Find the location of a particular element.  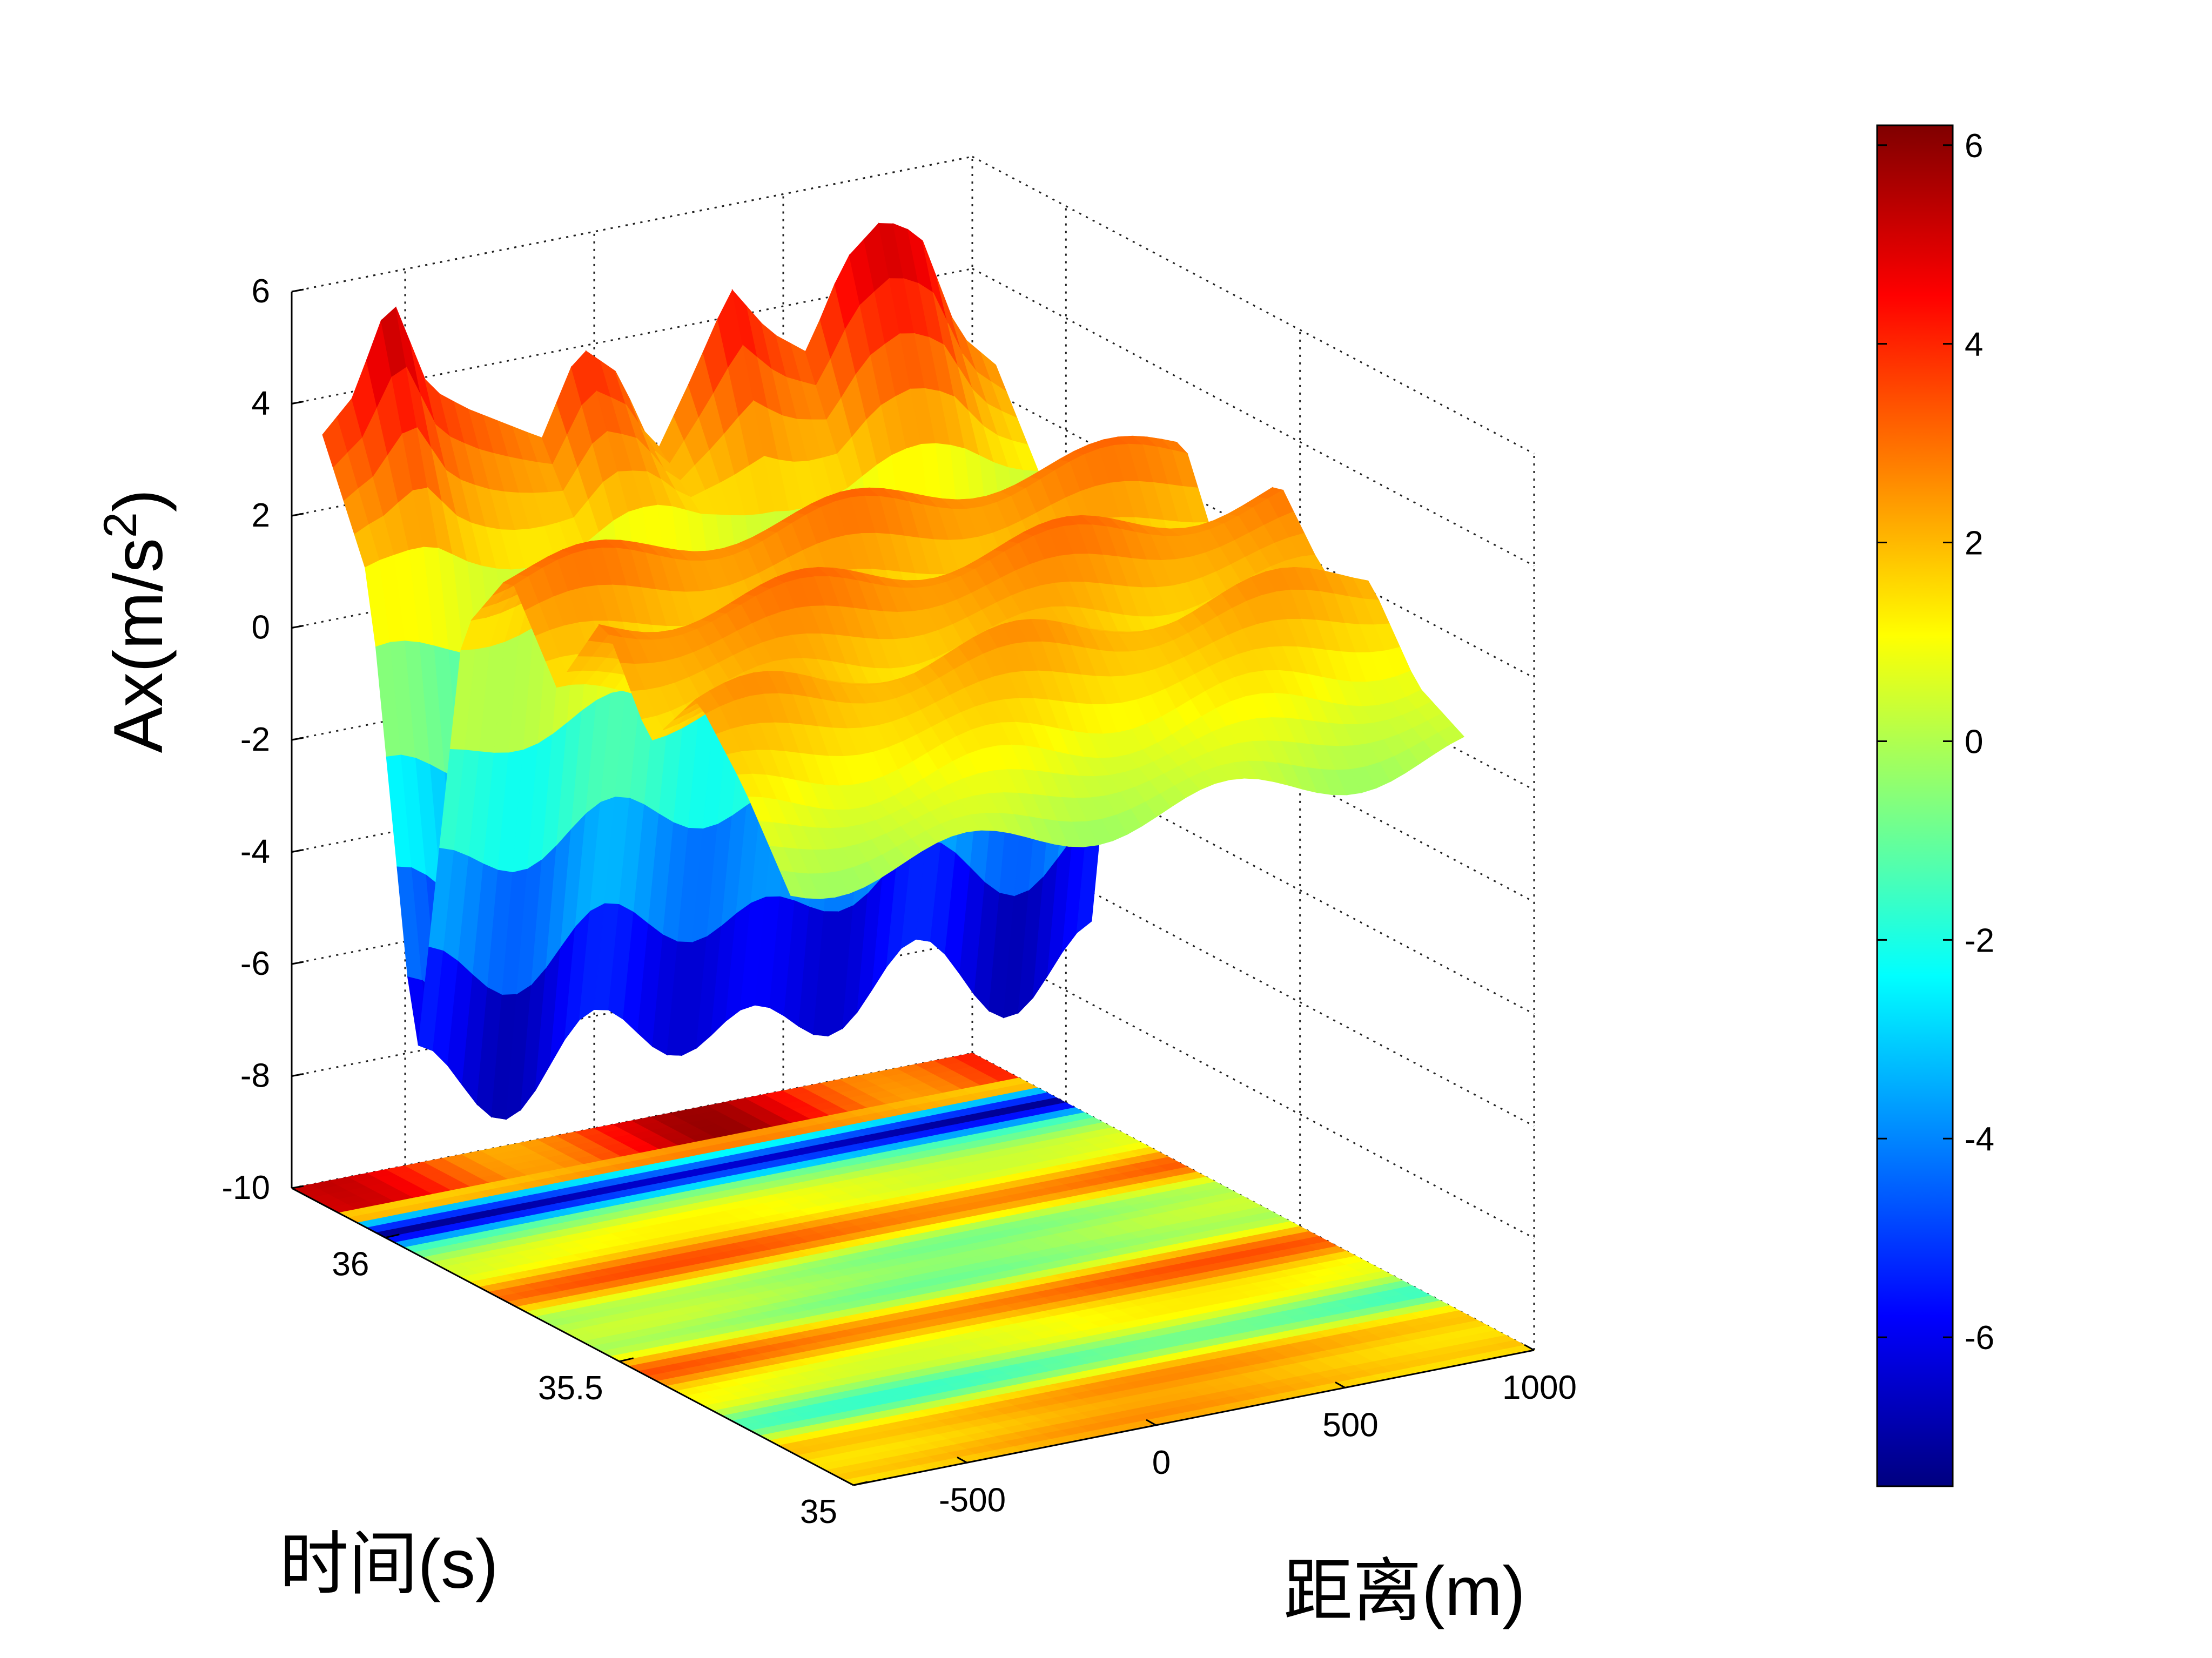

x-tick-label: 1000 is located at coordinates (1539, 1387).